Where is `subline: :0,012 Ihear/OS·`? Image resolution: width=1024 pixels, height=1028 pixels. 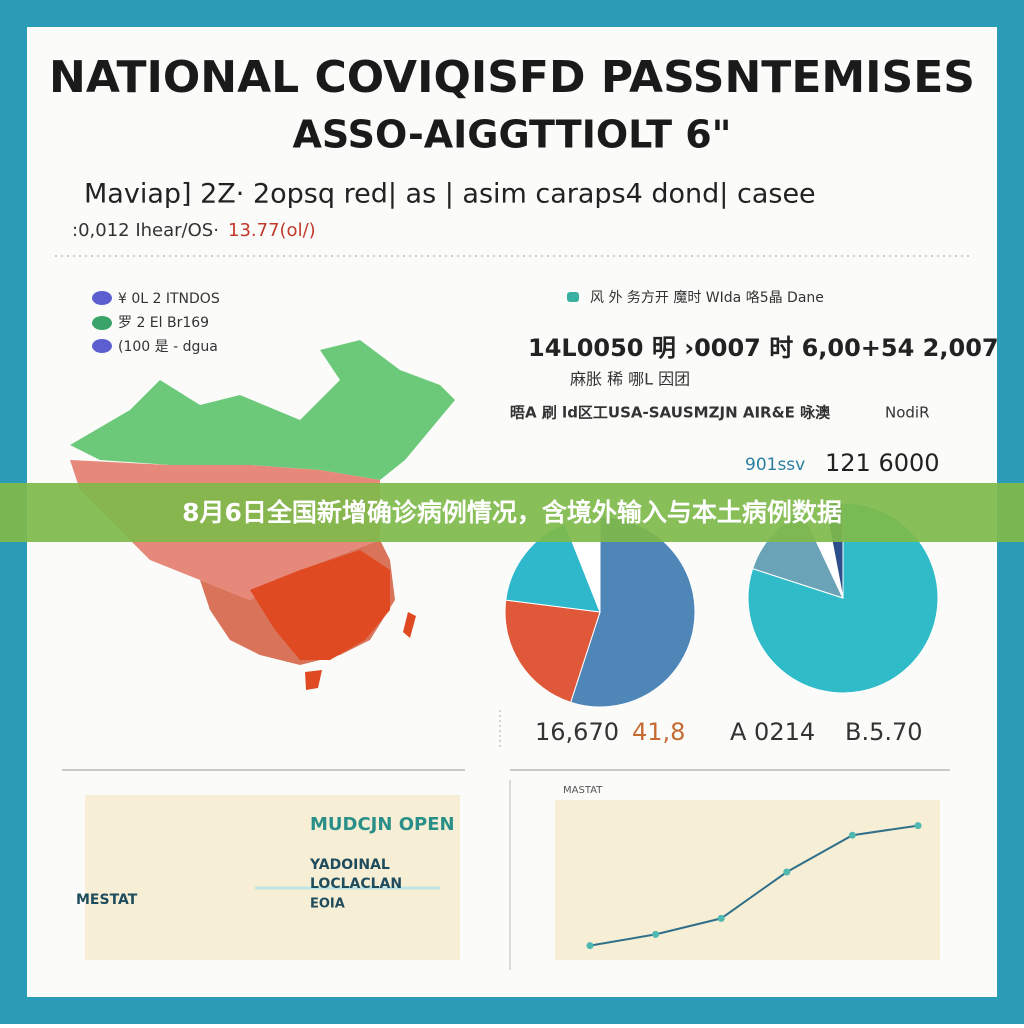 subline: :0,012 Ihear/OS· is located at coordinates (145, 230).